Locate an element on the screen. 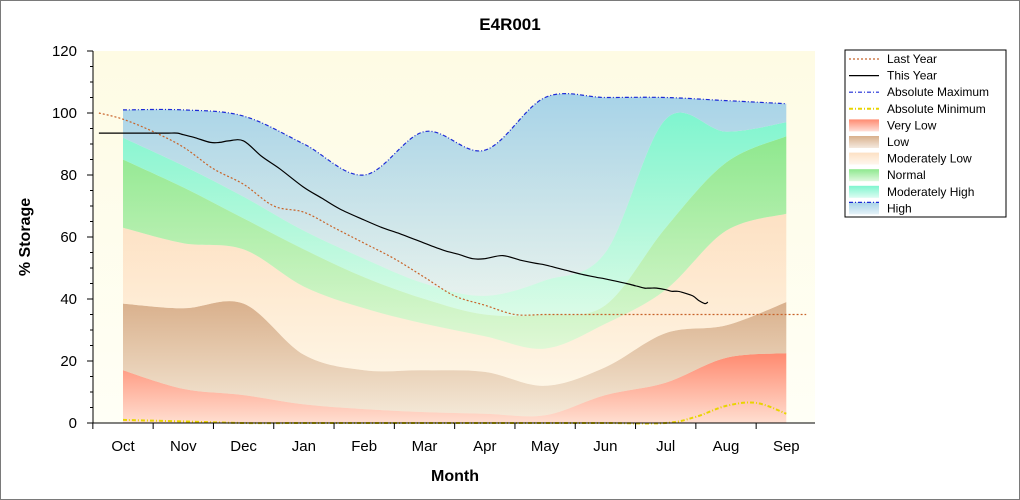 This screenshot has width=1020, height=500. band-very-low is located at coordinates (455, 388).